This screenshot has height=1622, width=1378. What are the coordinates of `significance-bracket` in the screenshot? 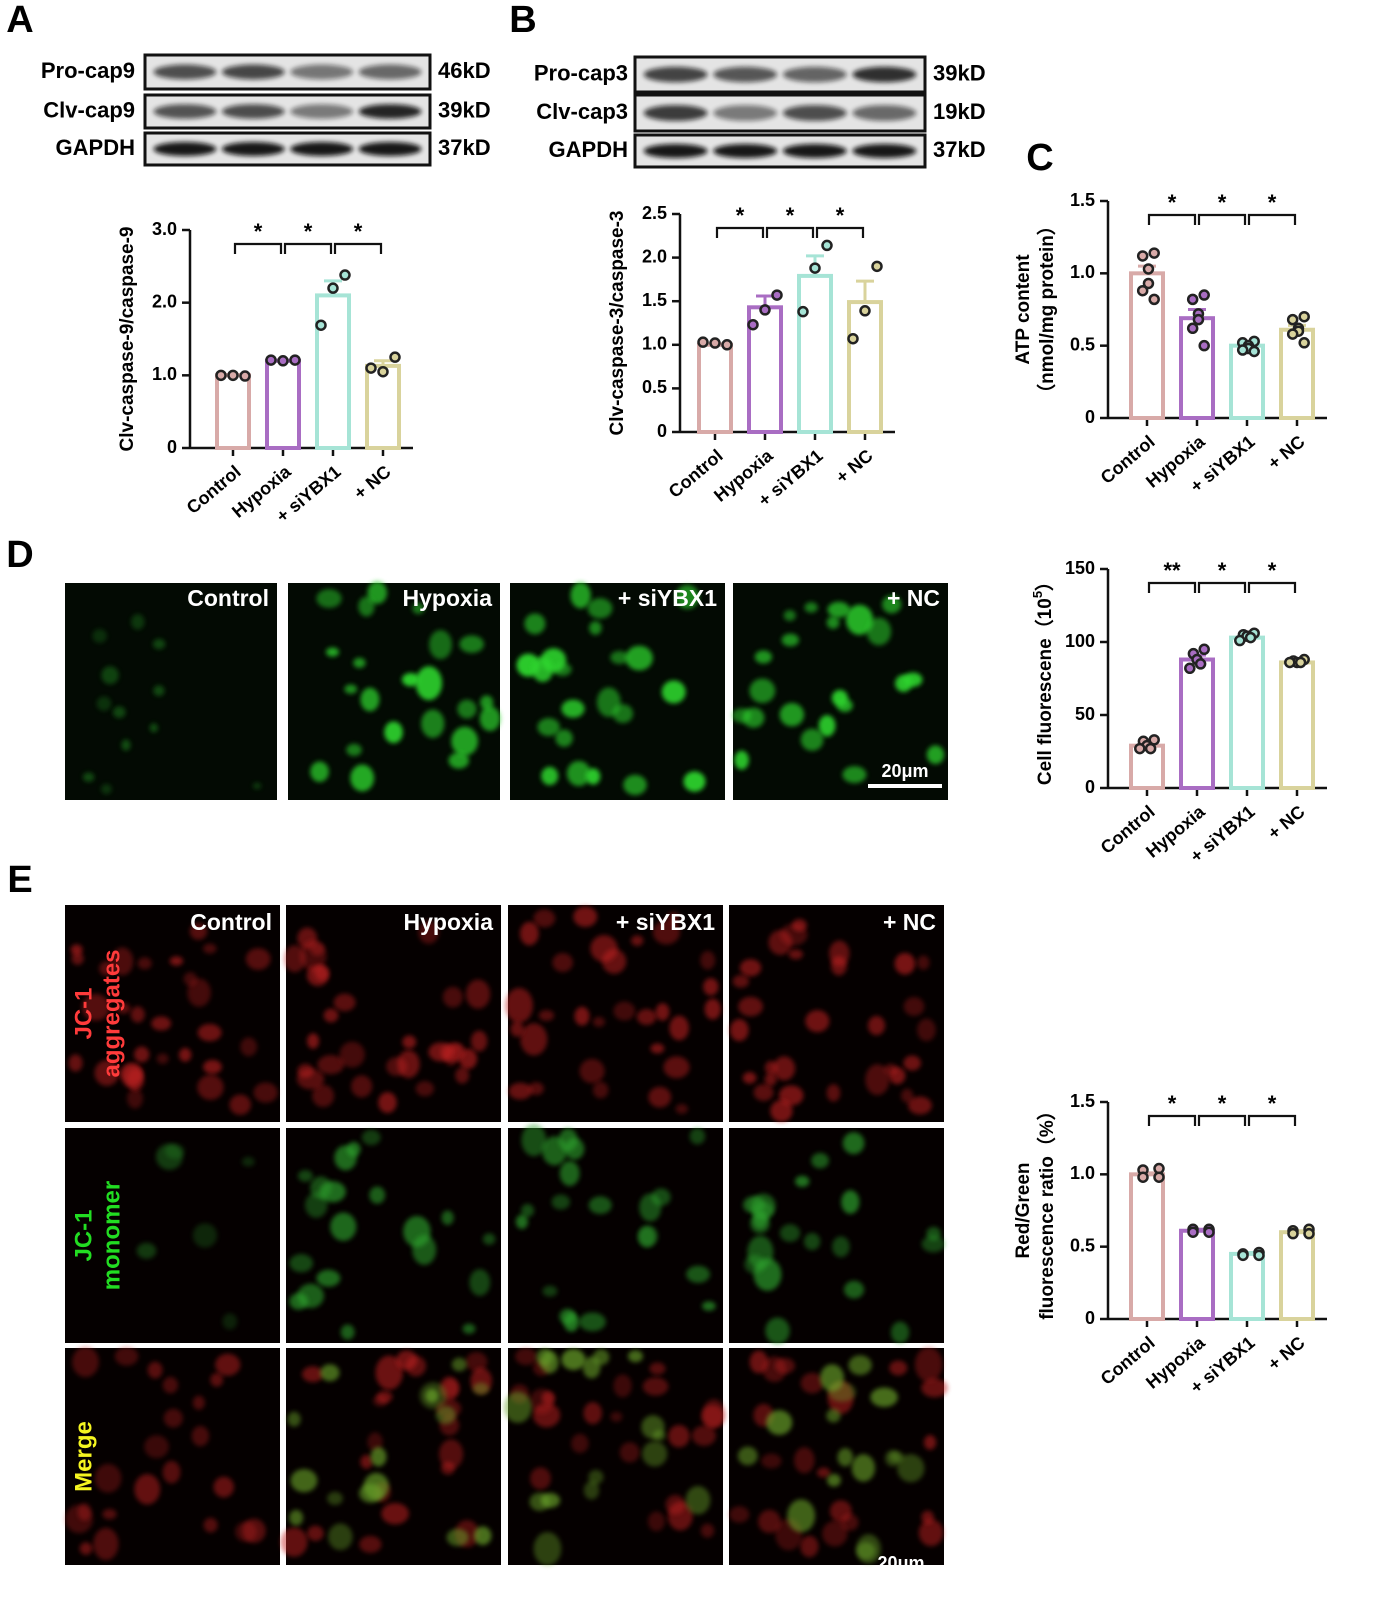 It's located at (740, 232).